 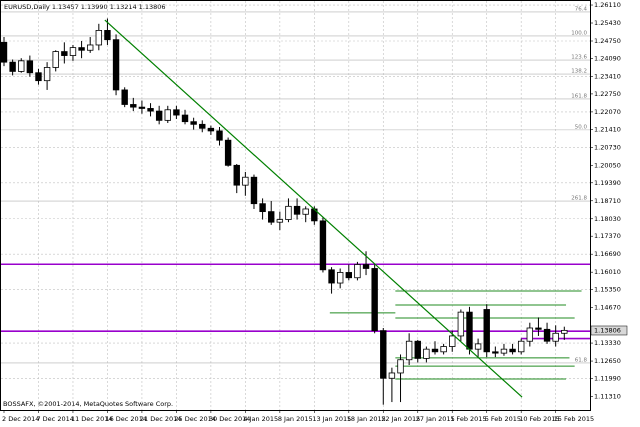 What do you see at coordinates (581, 360) in the screenshot?
I see `fib-label: 61.8` at bounding box center [581, 360].